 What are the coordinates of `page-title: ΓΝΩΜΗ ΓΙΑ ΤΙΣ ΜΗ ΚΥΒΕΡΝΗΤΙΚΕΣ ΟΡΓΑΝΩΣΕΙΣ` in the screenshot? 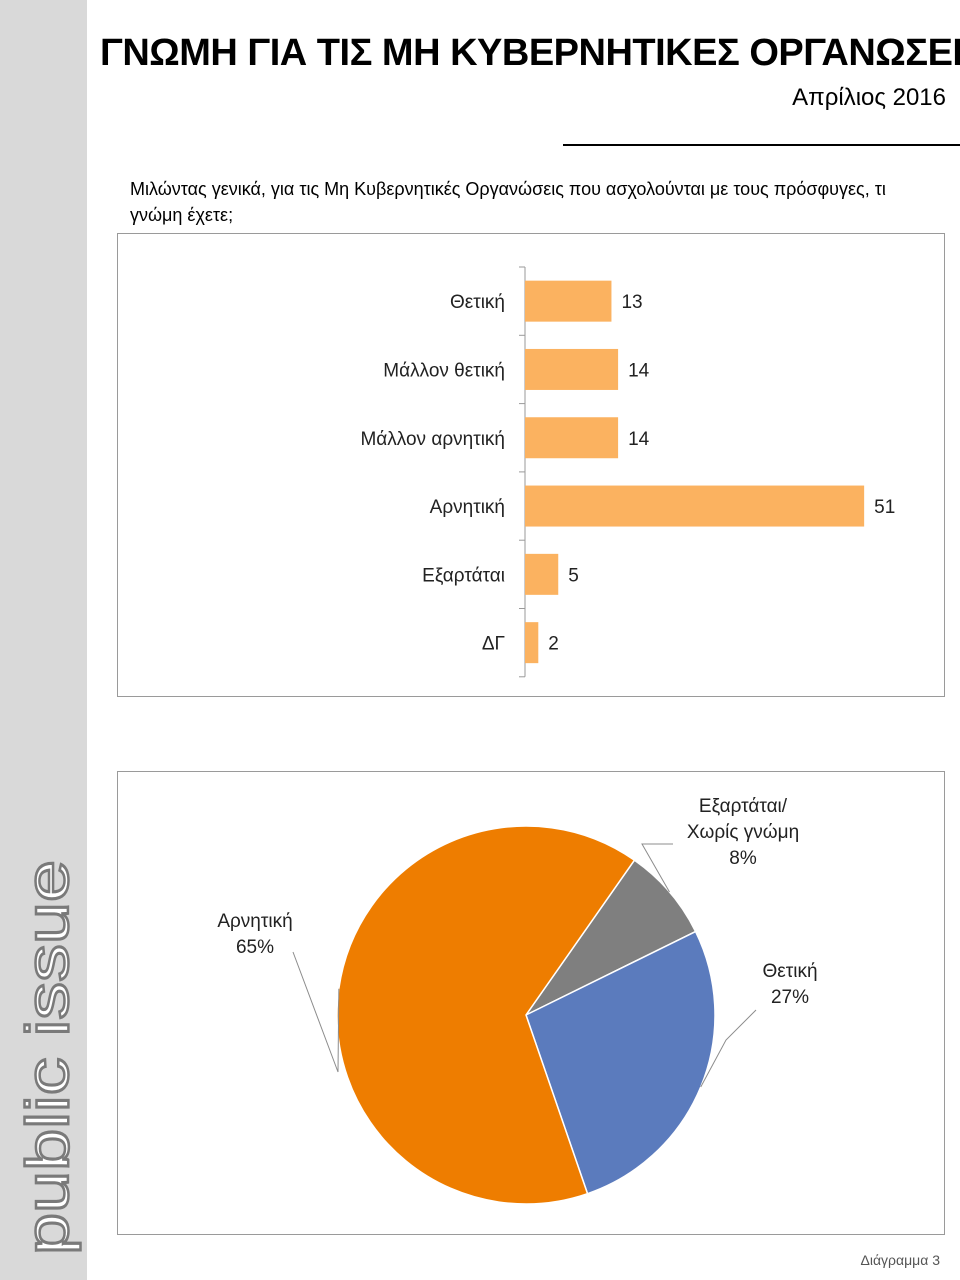 It's located at (530, 53).